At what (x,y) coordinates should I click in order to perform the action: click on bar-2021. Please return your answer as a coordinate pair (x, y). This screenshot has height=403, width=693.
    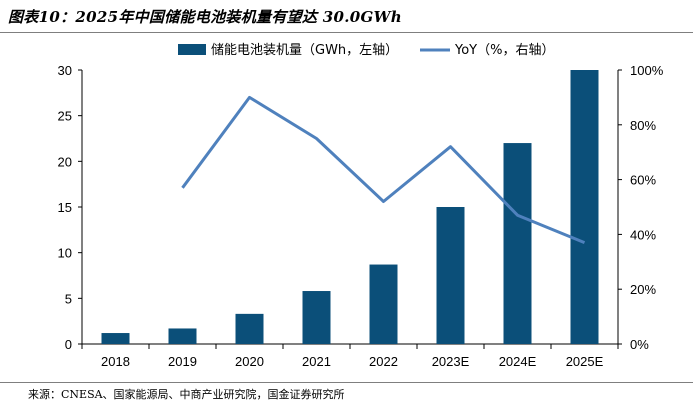
    Looking at the image, I should click on (316, 317).